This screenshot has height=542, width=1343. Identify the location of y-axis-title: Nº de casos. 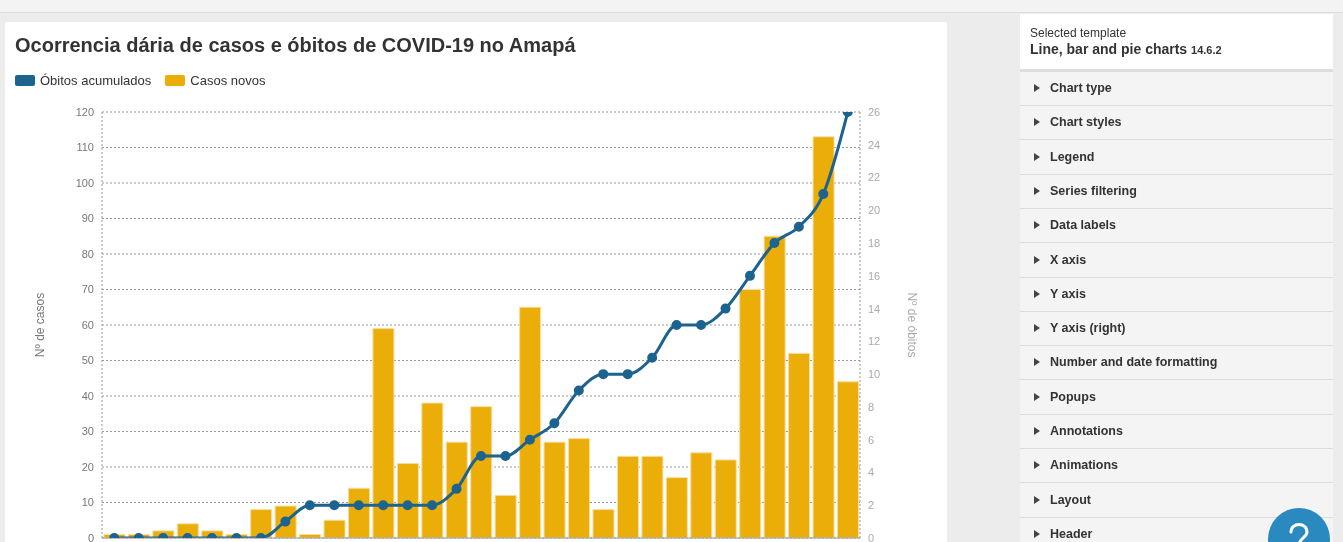
(40, 325).